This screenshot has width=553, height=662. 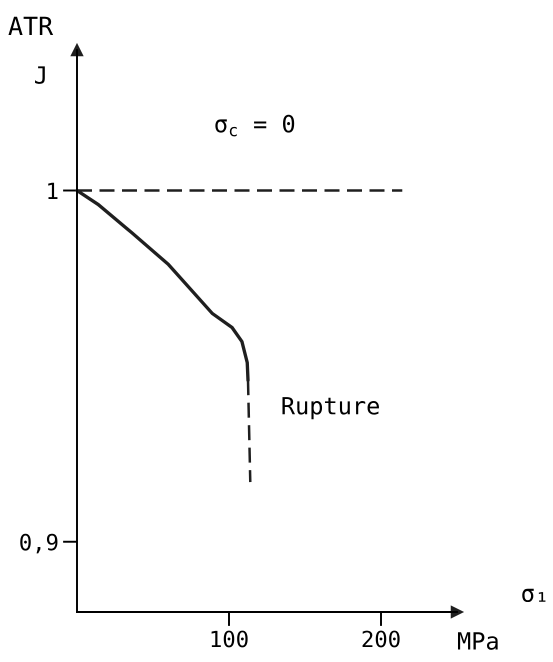 I want to click on x-axis-title: σ₁, so click(x=534, y=595).